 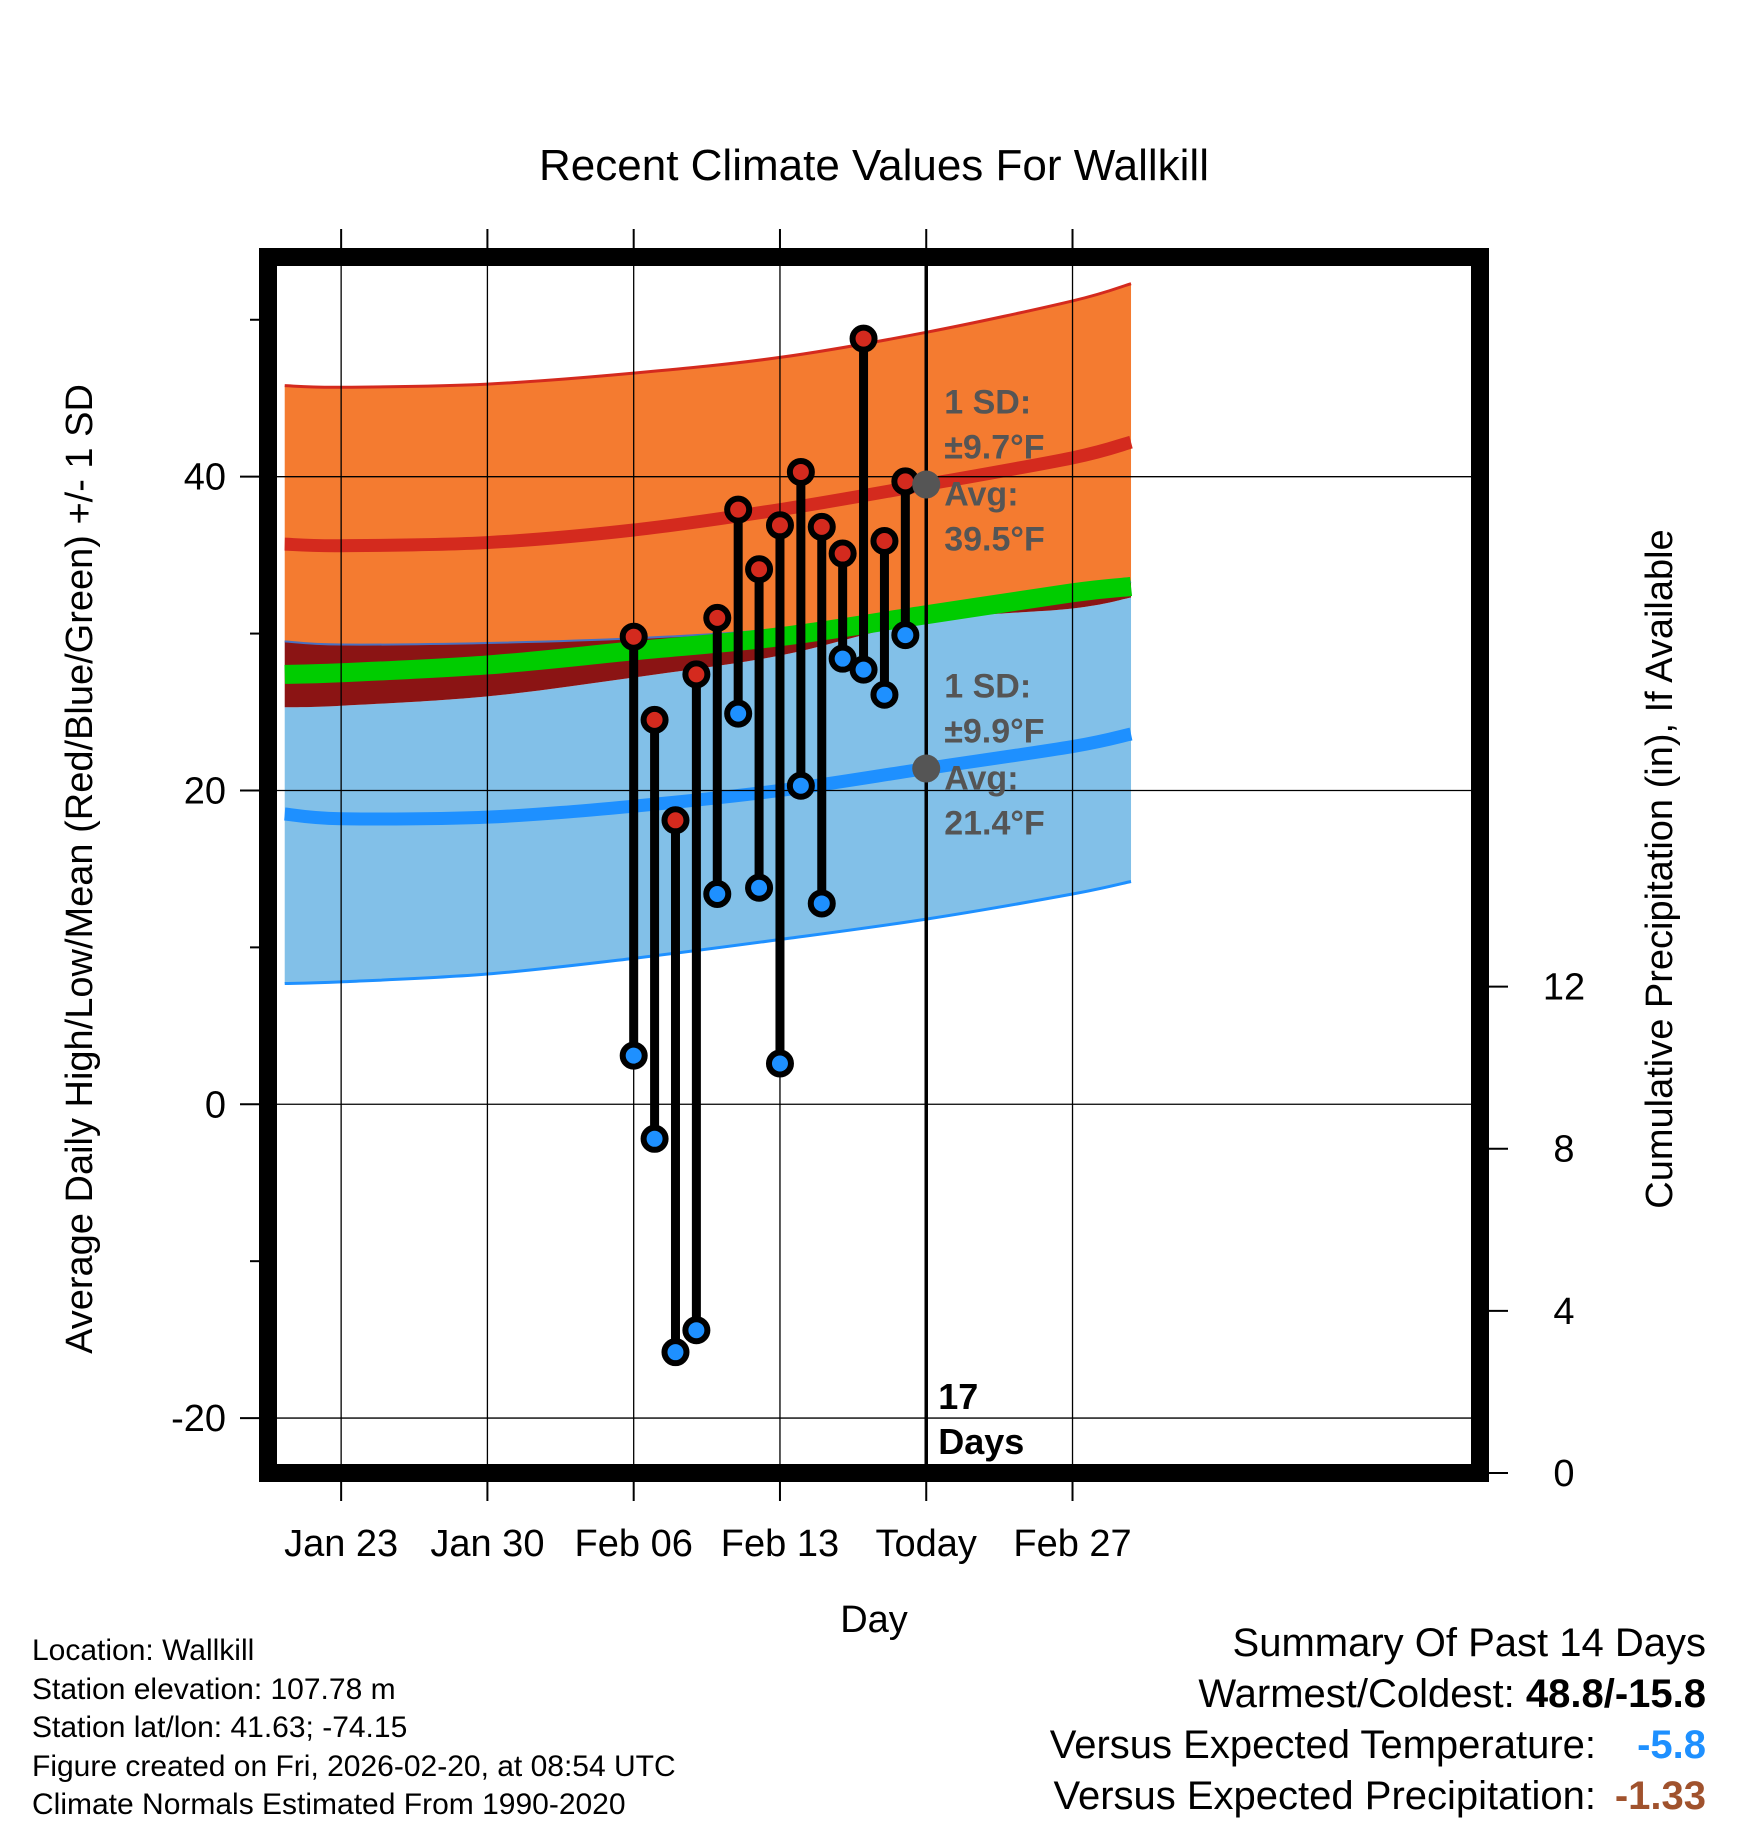 What do you see at coordinates (987, 403) in the screenshot?
I see `high-sd-label: 1 SD:` at bounding box center [987, 403].